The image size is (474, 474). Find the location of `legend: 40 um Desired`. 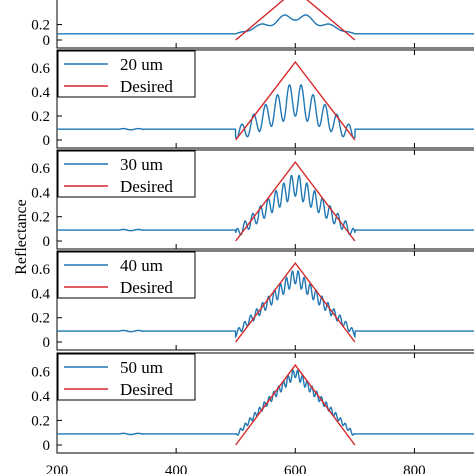

legend: 40 um Desired is located at coordinates (126, 275).